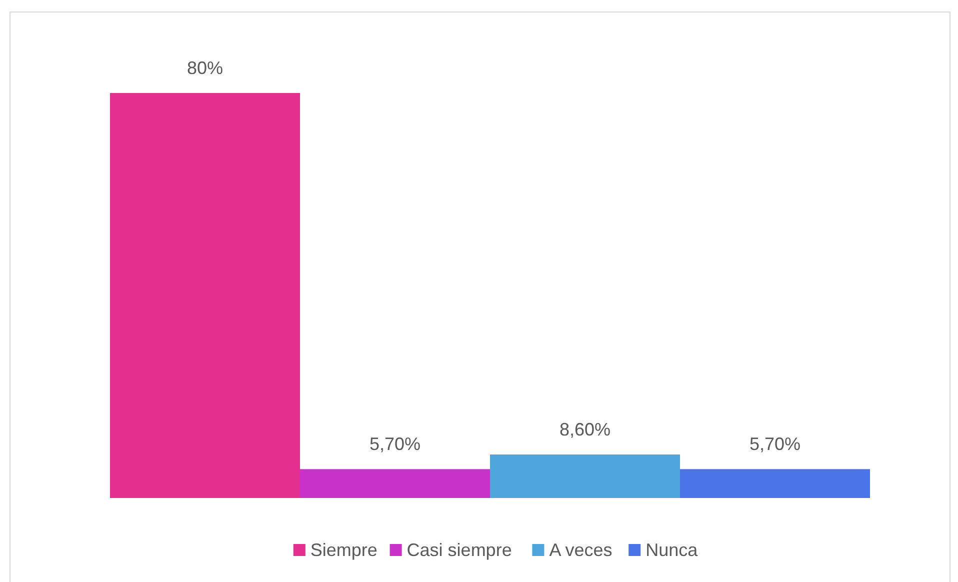 Image resolution: width=958 pixels, height=582 pixels. Describe the element at coordinates (580, 550) in the screenshot. I see `legend-label: A veces` at that location.